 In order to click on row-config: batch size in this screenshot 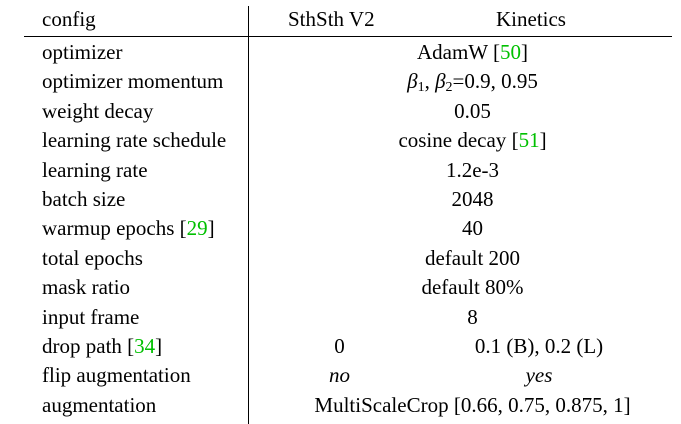, I will do `click(84, 198)`.